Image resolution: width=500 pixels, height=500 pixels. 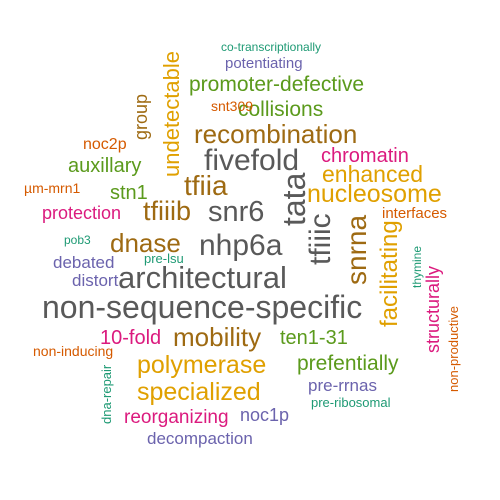 What do you see at coordinates (281, 109) in the screenshot?
I see `word-collisions: collisions` at bounding box center [281, 109].